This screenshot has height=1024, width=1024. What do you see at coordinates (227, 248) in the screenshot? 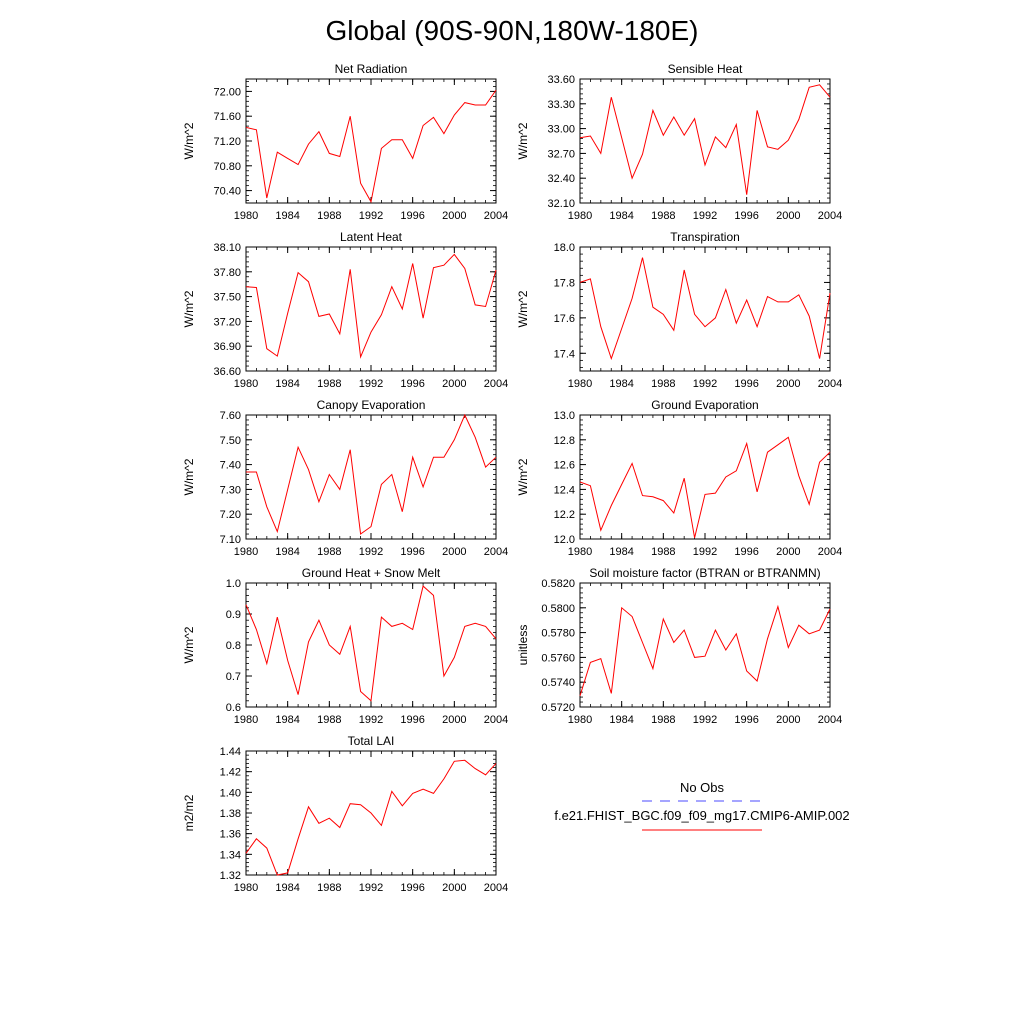
I see `y-tick-label: 38.10` at bounding box center [227, 248].